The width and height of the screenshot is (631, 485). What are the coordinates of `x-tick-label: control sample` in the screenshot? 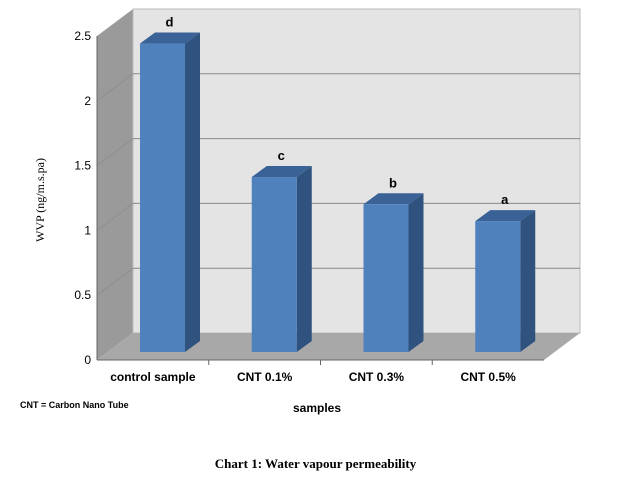 It's located at (153, 377).